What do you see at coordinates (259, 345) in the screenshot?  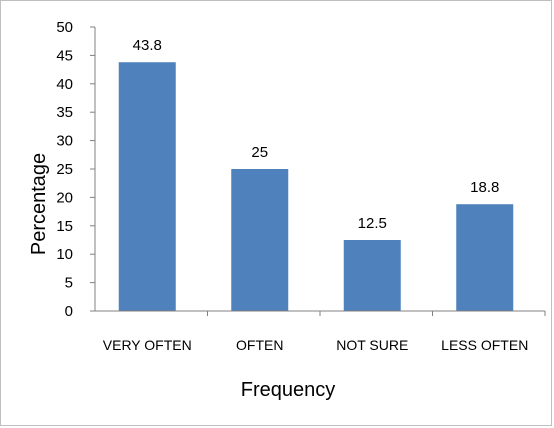 I see `x-category-label: OFTEN` at bounding box center [259, 345].